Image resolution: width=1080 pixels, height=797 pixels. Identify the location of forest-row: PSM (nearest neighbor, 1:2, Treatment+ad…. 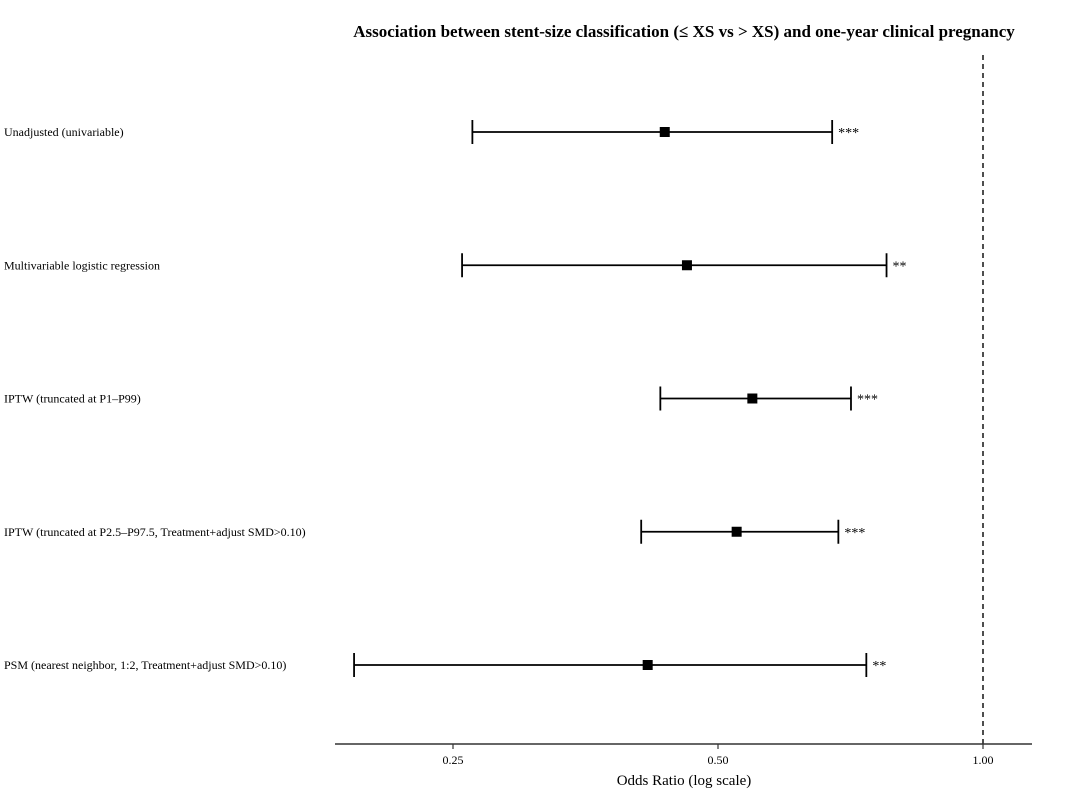
(445, 665).